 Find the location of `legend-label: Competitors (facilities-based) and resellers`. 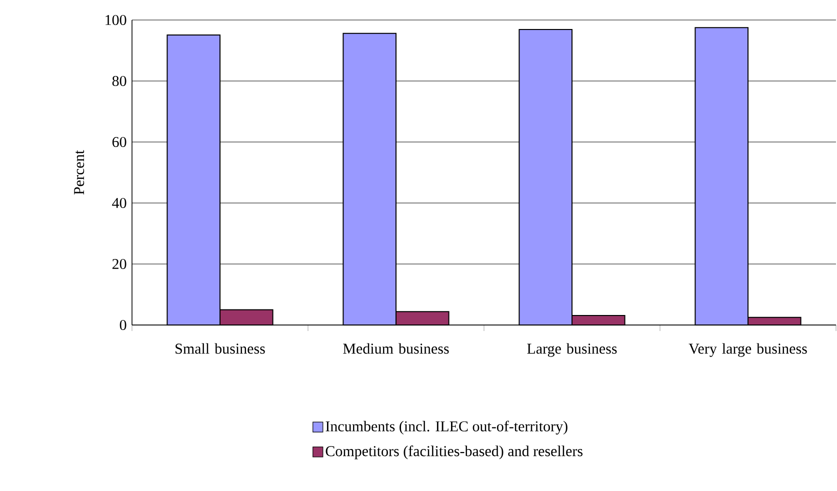

legend-label: Competitors (facilities-based) and resellers is located at coordinates (454, 453).